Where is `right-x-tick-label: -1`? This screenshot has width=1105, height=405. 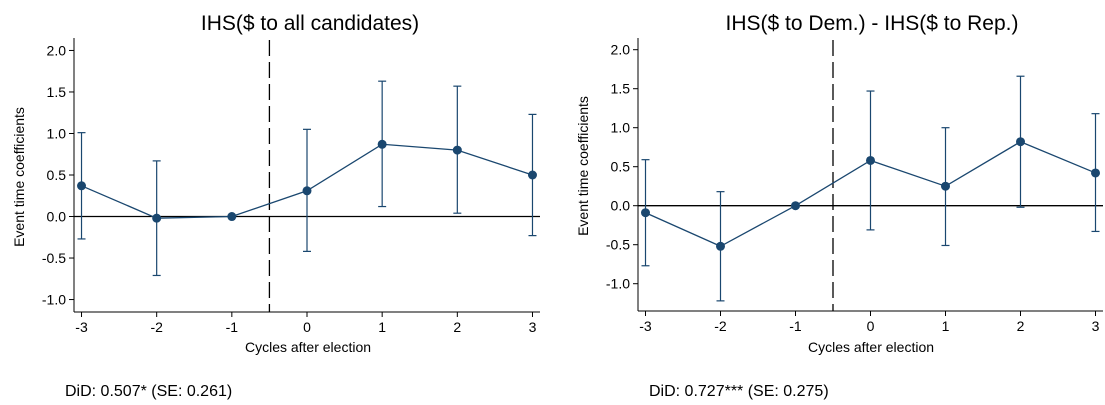 right-x-tick-label: -1 is located at coordinates (795, 326).